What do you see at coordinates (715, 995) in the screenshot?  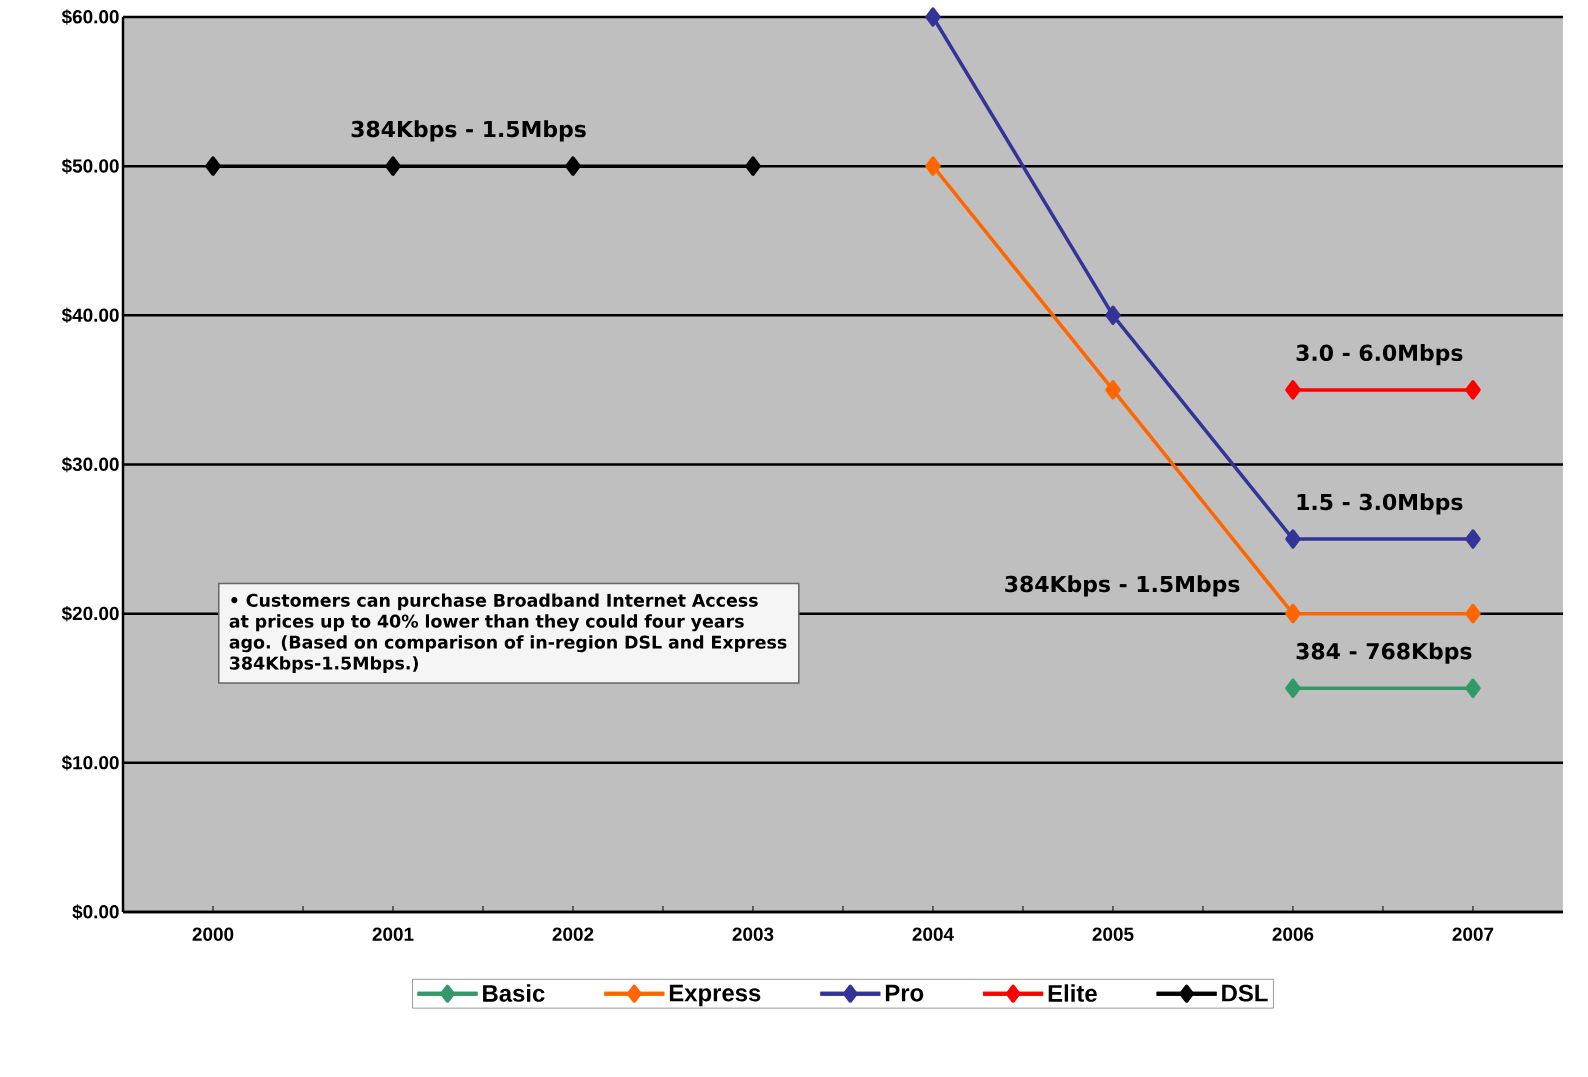 I see `legend-label: Express` at bounding box center [715, 995].